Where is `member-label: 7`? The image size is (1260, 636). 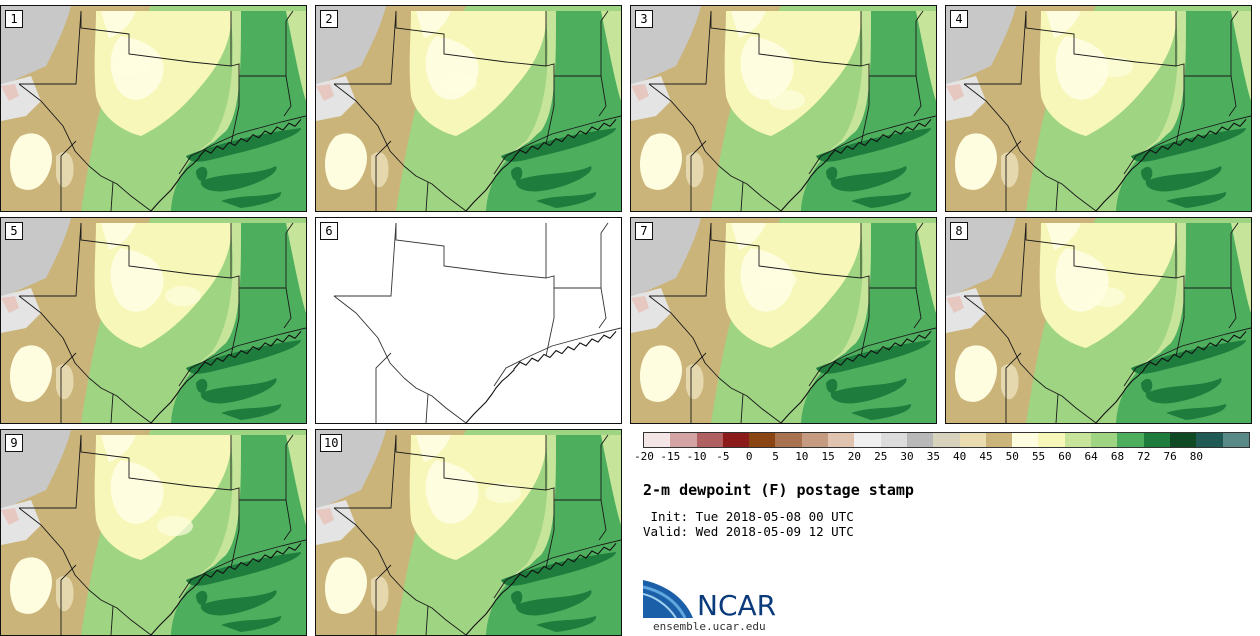 member-label: 7 is located at coordinates (644, 231).